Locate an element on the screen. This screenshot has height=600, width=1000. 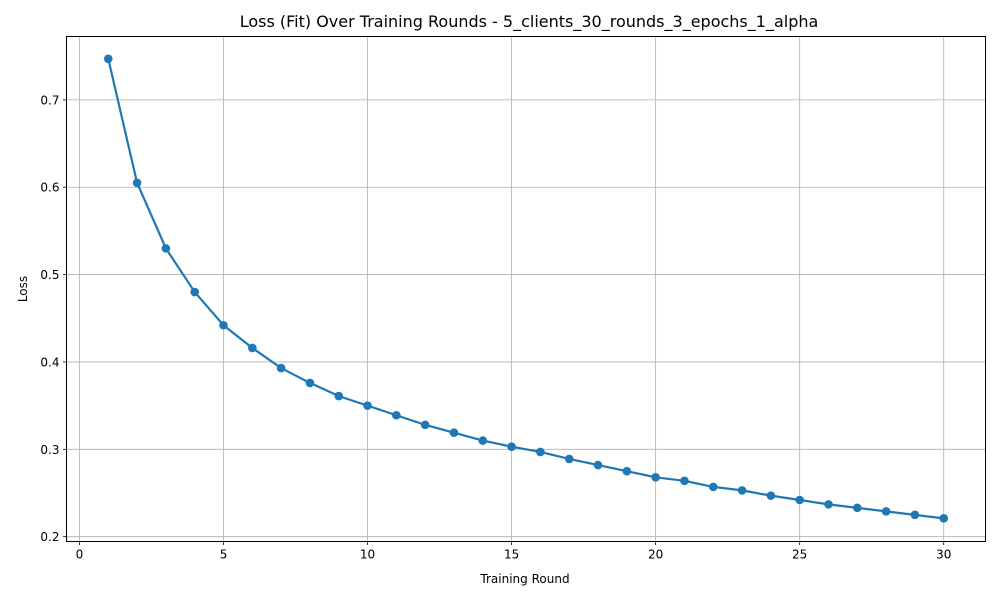
y-tick-label: 0.5 is located at coordinates (49, 275).